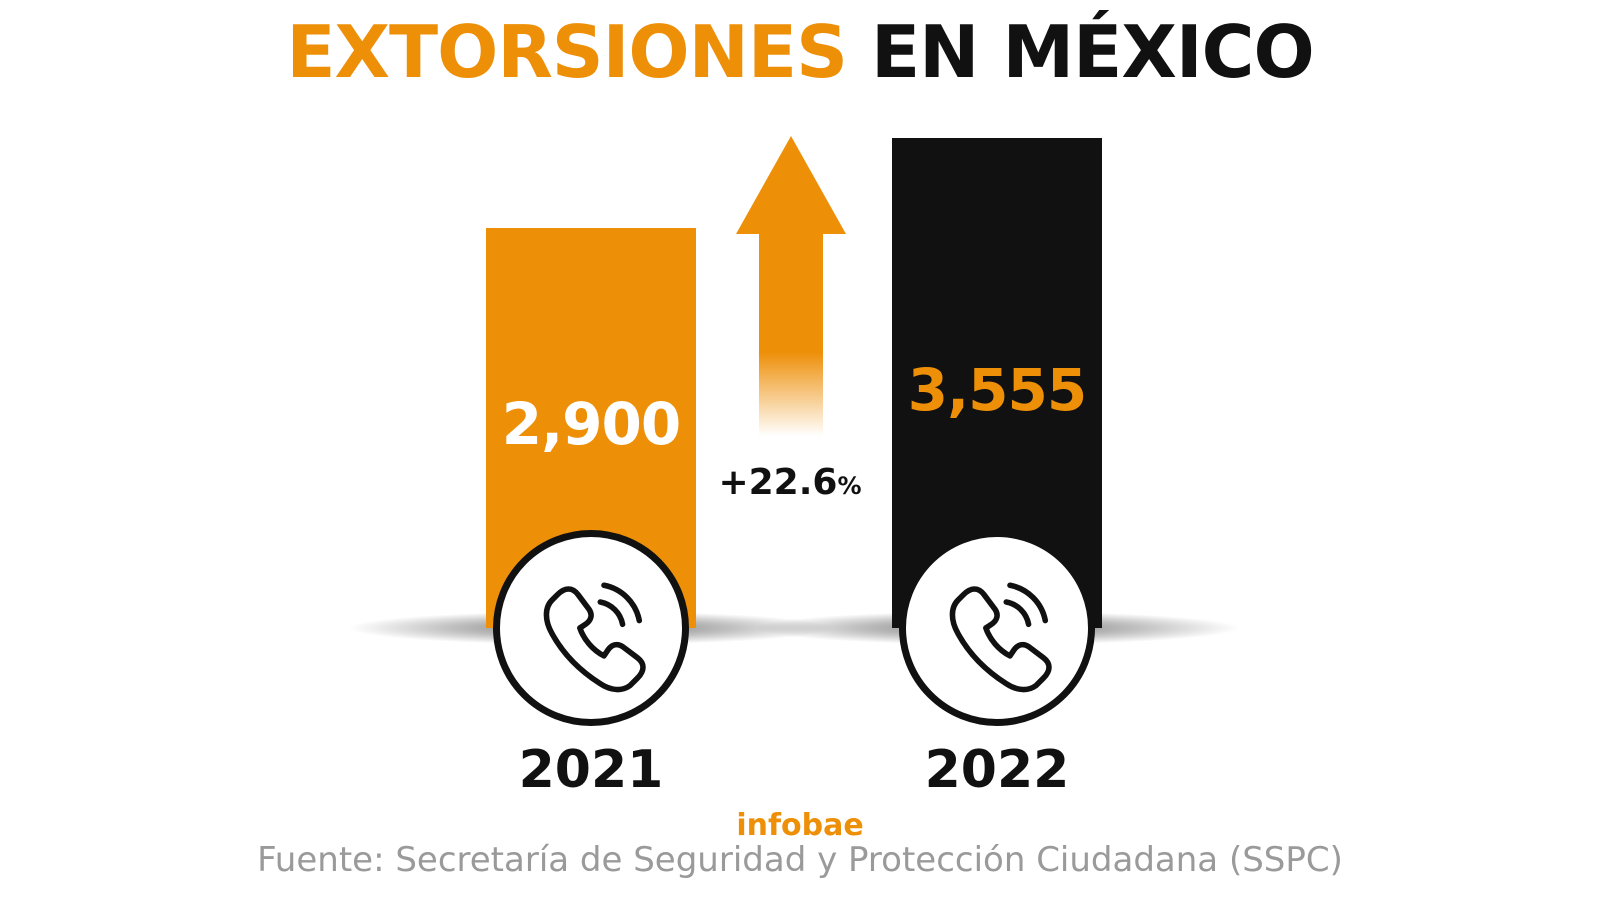 The width and height of the screenshot is (1600, 900). Describe the element at coordinates (849, 486) in the screenshot. I see `change-unit: %` at that location.